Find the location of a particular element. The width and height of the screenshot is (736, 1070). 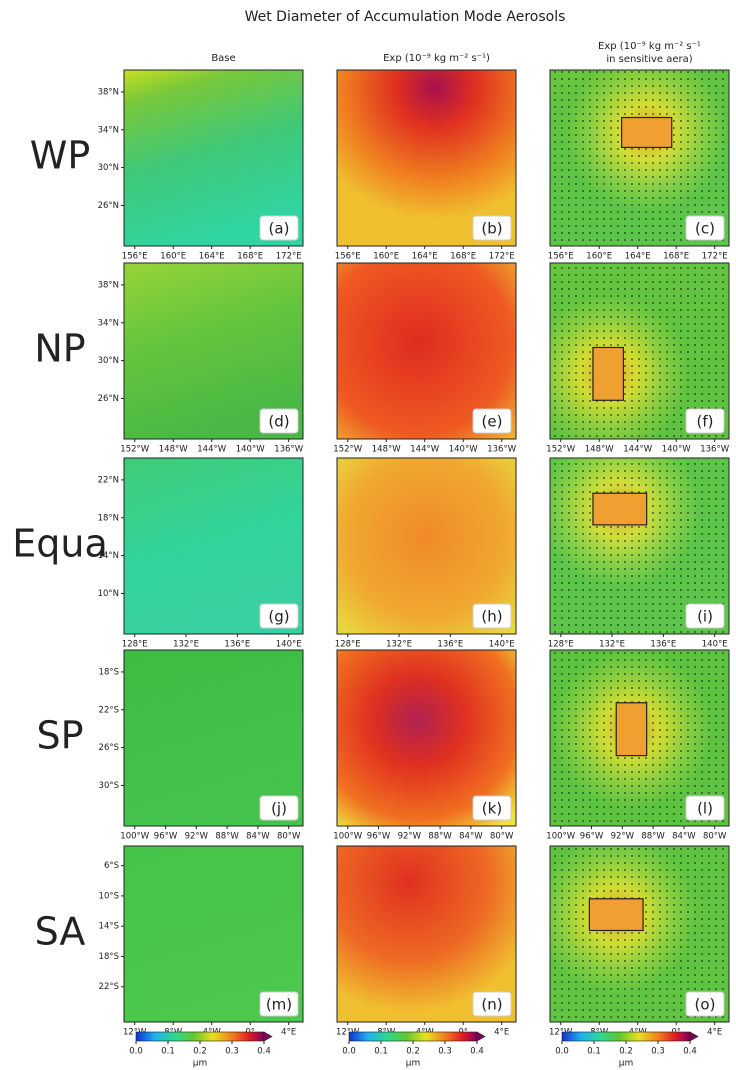

x-tick-label: 148°W is located at coordinates (173, 450).